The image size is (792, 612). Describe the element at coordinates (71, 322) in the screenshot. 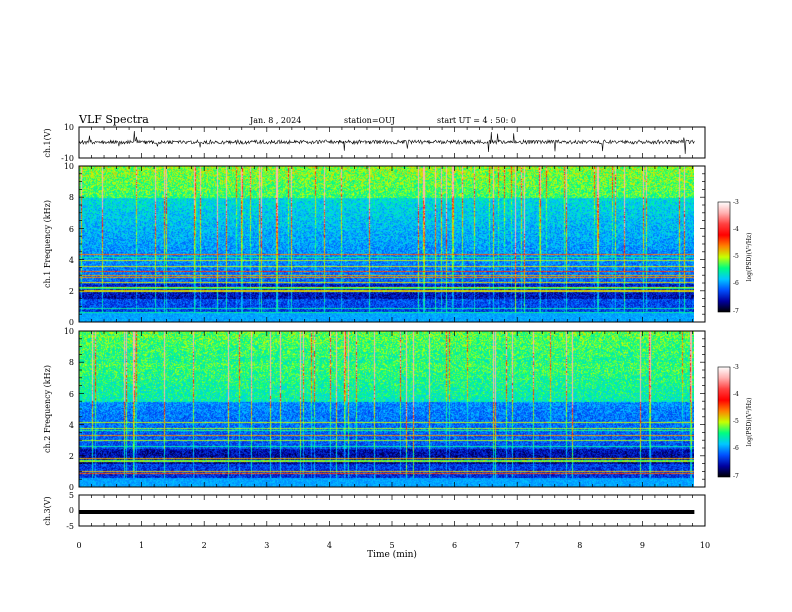

I see `ch1-spec-ytick-0: 0` at that location.